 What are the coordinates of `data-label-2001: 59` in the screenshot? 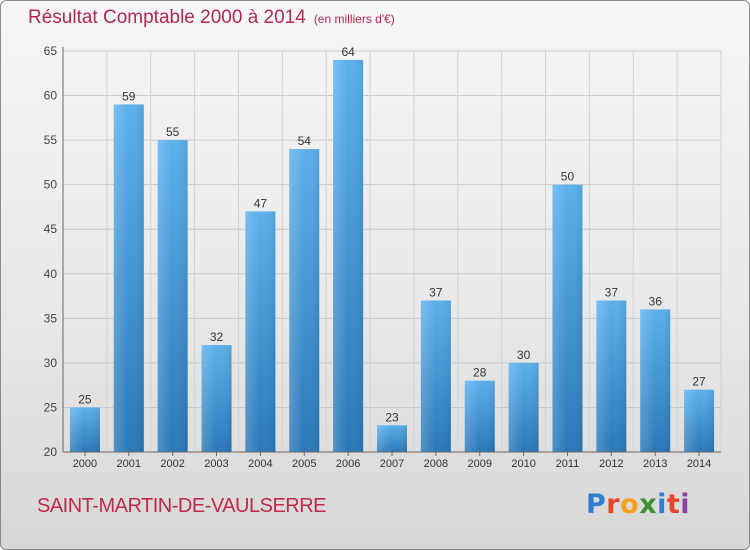 It's located at (129, 96).